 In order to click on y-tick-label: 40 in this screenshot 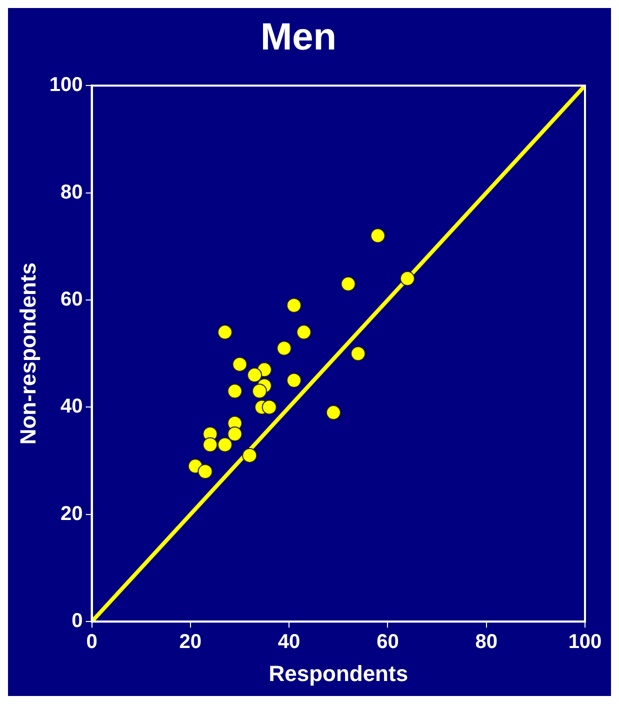, I will do `click(71, 407)`.